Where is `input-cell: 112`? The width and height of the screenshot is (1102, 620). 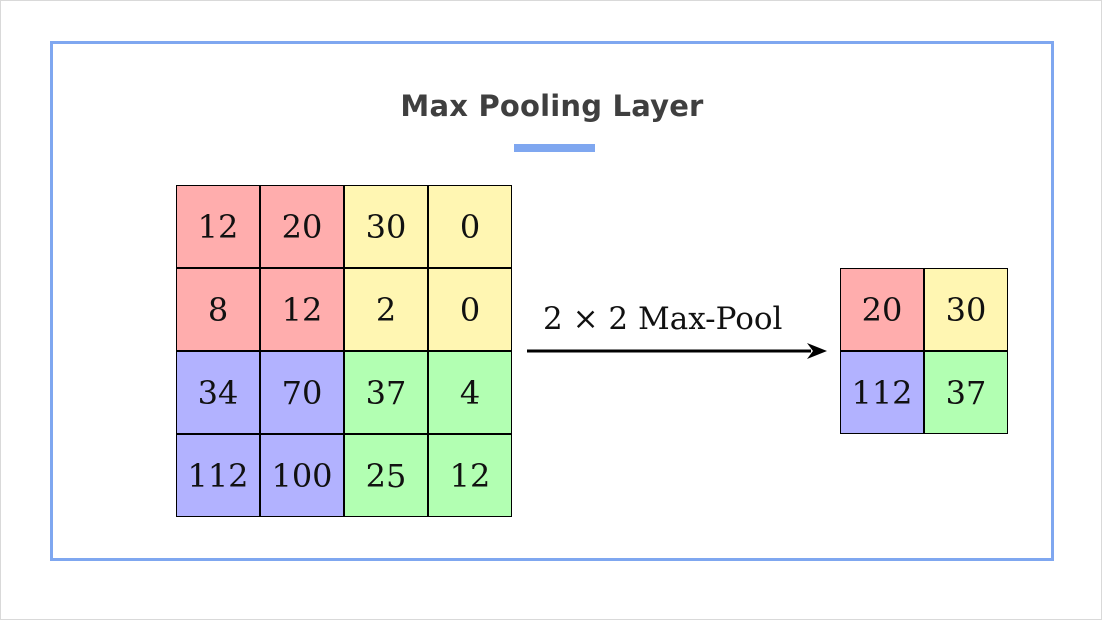
input-cell: 112 is located at coordinates (218, 475).